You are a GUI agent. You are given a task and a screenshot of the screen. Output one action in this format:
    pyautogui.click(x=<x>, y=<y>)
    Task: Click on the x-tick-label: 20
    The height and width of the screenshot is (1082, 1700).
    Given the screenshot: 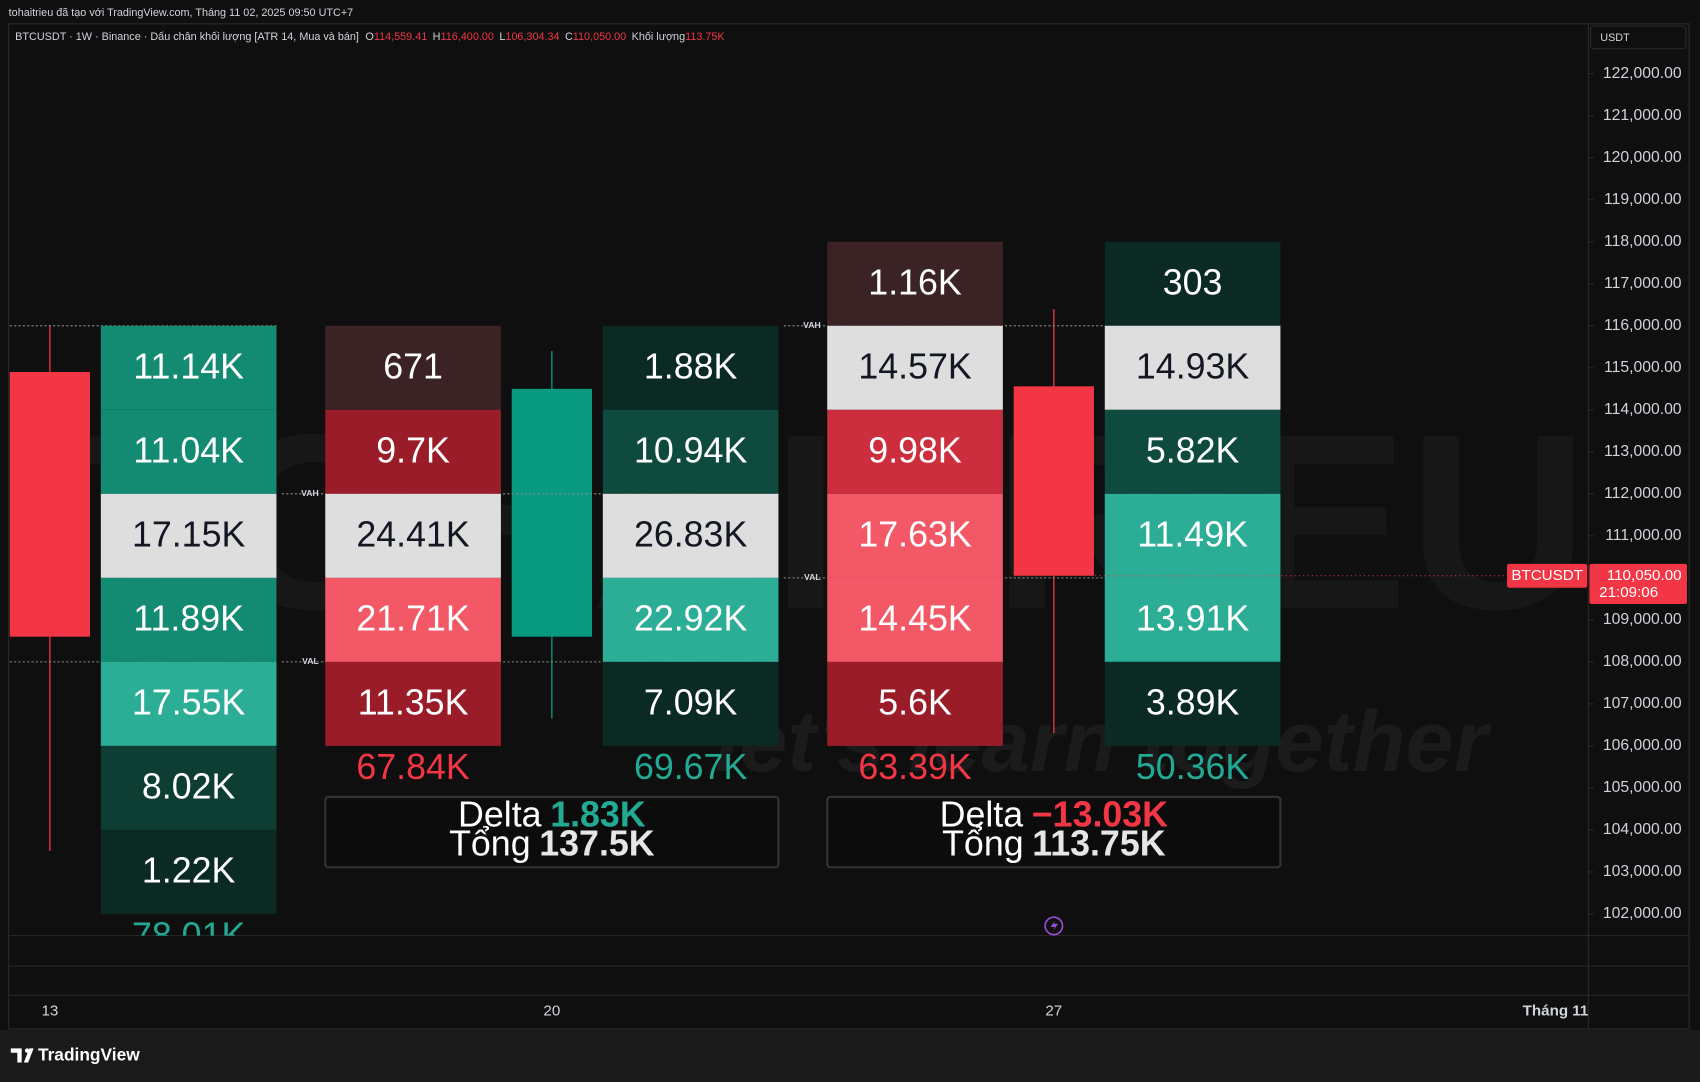 What is the action you would take?
    pyautogui.click(x=551, y=1011)
    